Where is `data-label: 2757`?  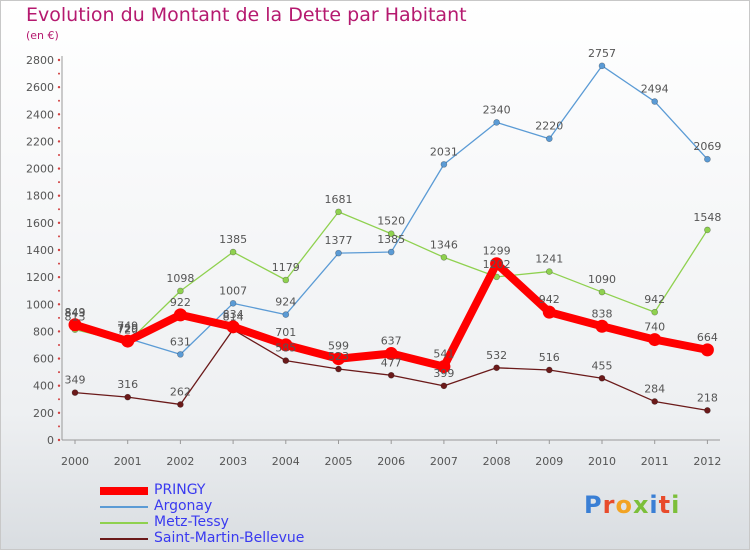 data-label: 2757 is located at coordinates (602, 53).